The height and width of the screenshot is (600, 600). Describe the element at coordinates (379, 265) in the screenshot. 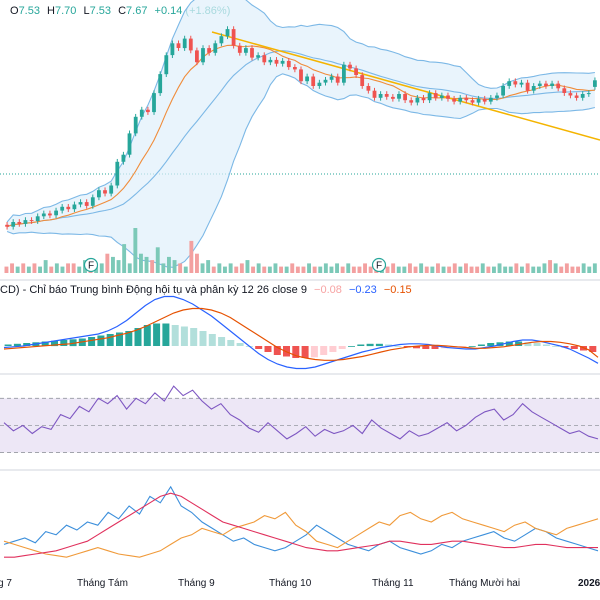

I see `event-marker-badge` at that location.